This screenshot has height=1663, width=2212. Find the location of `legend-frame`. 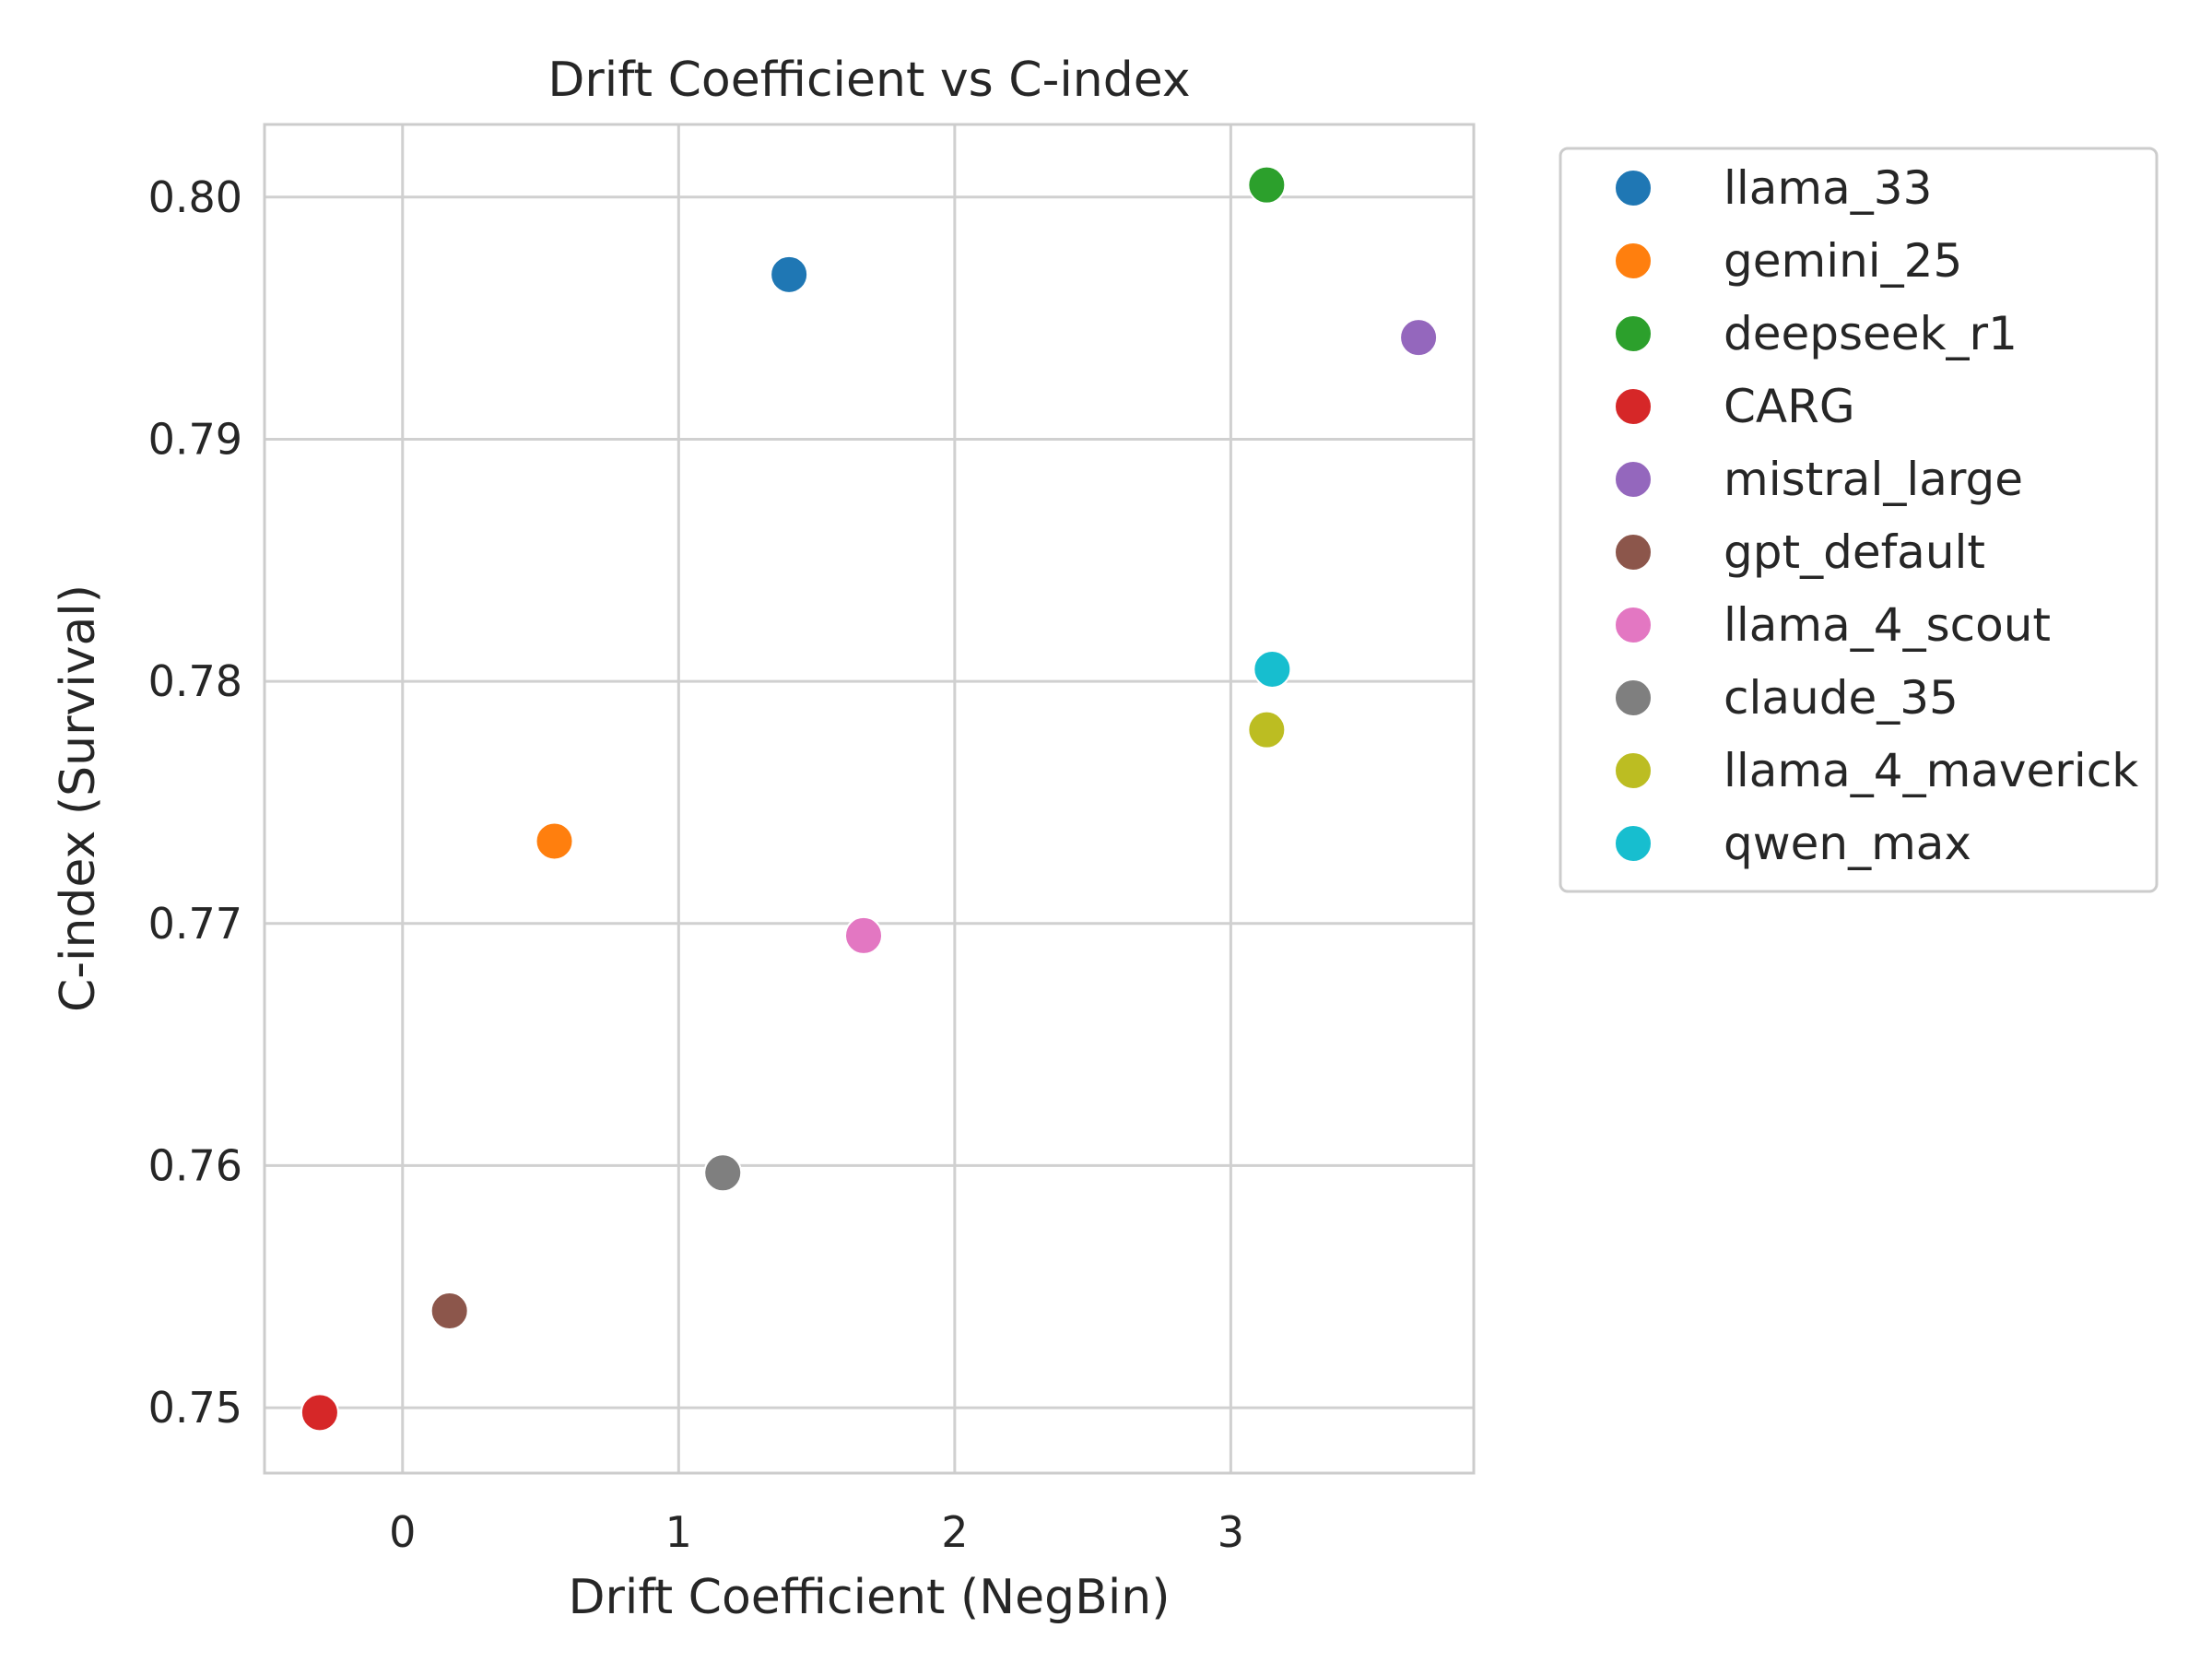

legend-frame is located at coordinates (1859, 520).